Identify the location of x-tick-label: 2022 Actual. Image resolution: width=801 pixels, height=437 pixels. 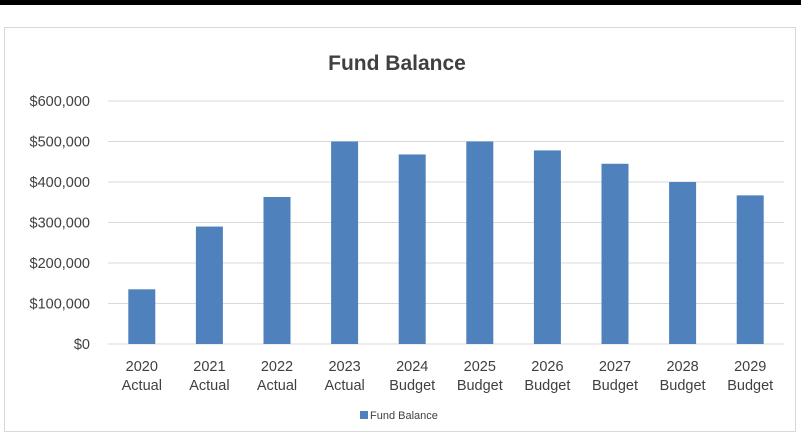
(277, 376).